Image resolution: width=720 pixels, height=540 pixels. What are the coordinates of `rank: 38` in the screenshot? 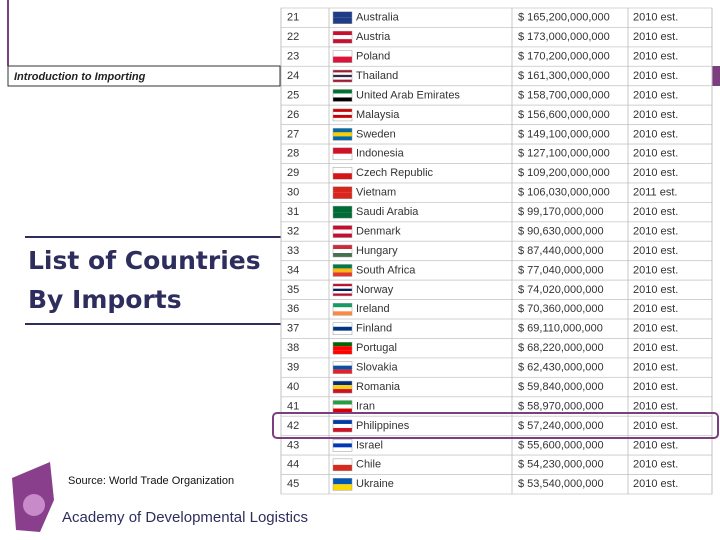 It's located at (293, 348).